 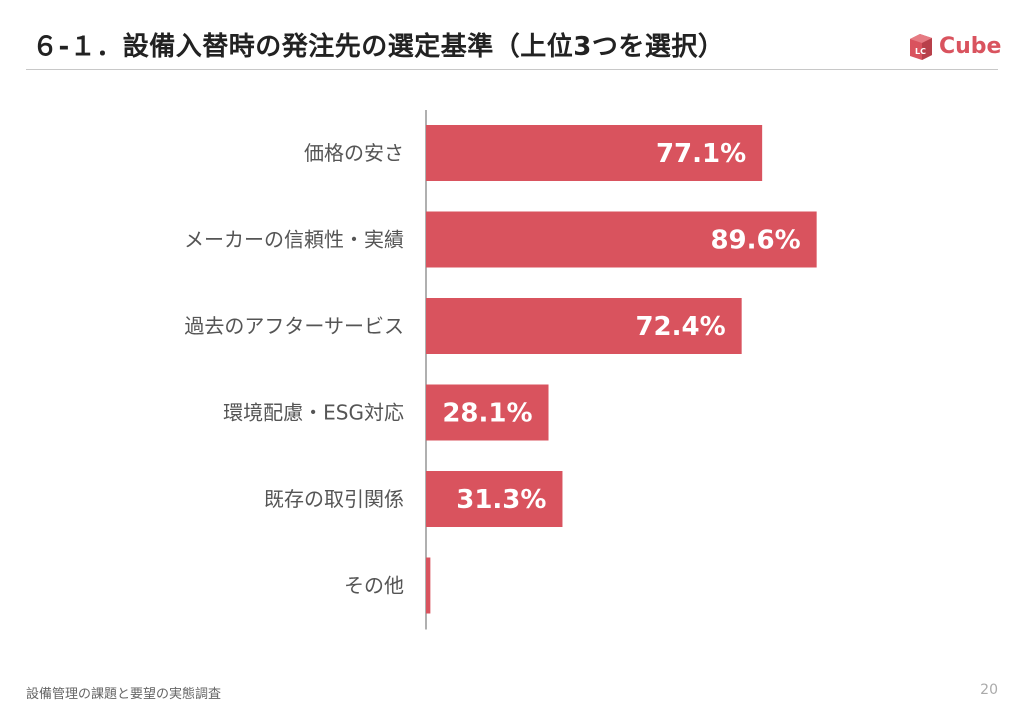 What do you see at coordinates (294, 240) in the screenshot?
I see `category-label-1: メーカーの信頼性・実績` at bounding box center [294, 240].